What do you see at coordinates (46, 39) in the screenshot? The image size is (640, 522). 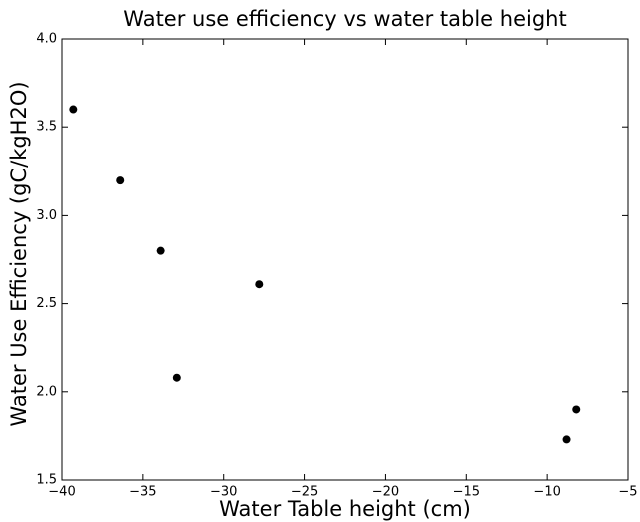 I see `y-tick-label: 4.0` at bounding box center [46, 39].